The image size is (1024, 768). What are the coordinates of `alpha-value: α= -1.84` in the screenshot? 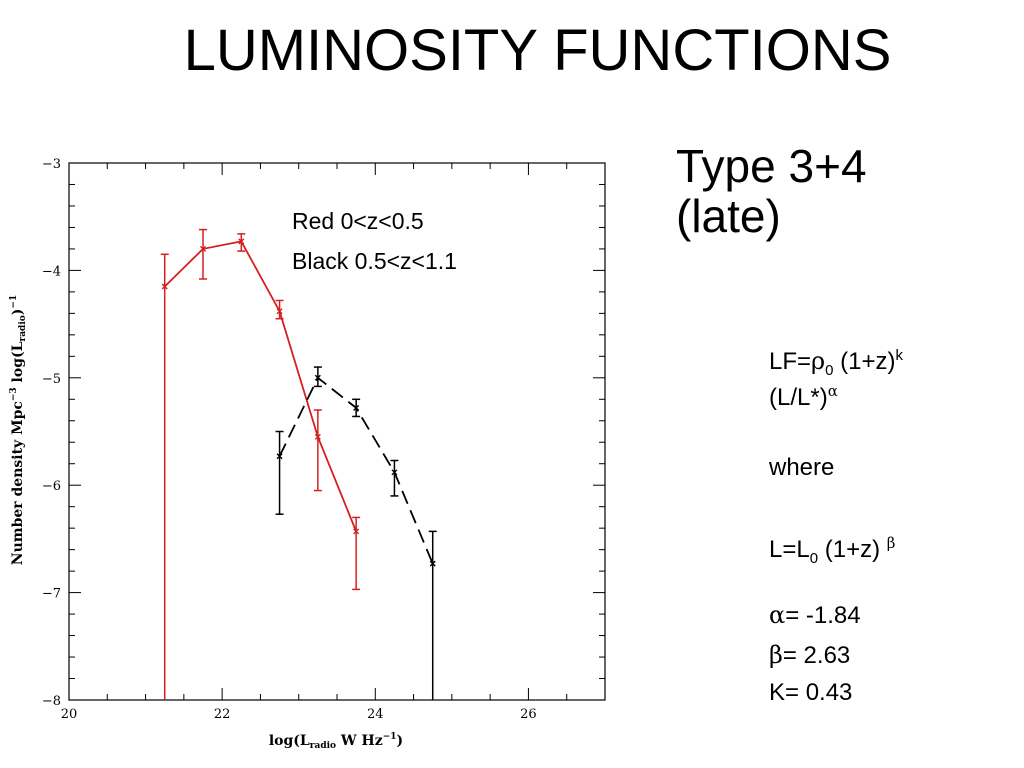 It's located at (815, 615).